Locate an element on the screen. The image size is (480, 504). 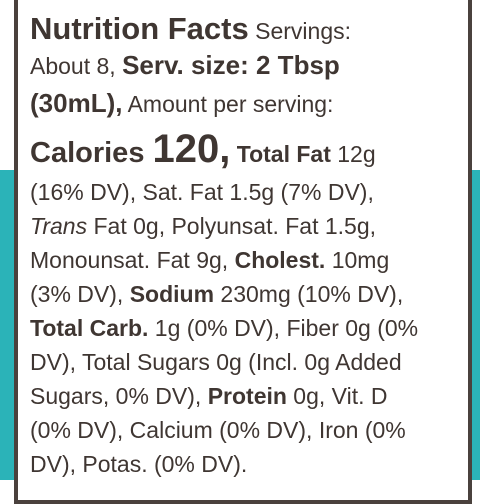
label-line: (3% DV), Sodium 230mg (10% DV), is located at coordinates (216, 294).